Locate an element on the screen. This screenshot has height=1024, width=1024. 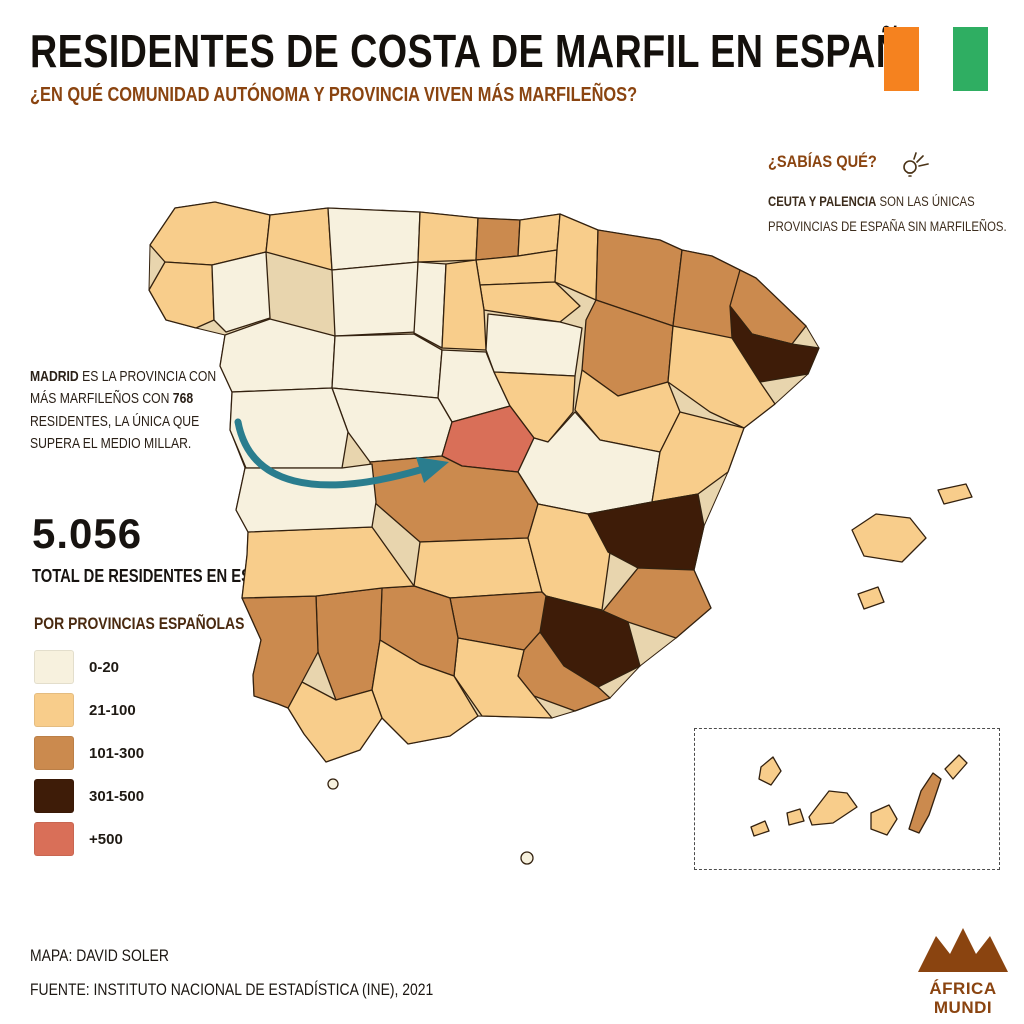
province-gipuzkoa is located at coordinates (539, 235).